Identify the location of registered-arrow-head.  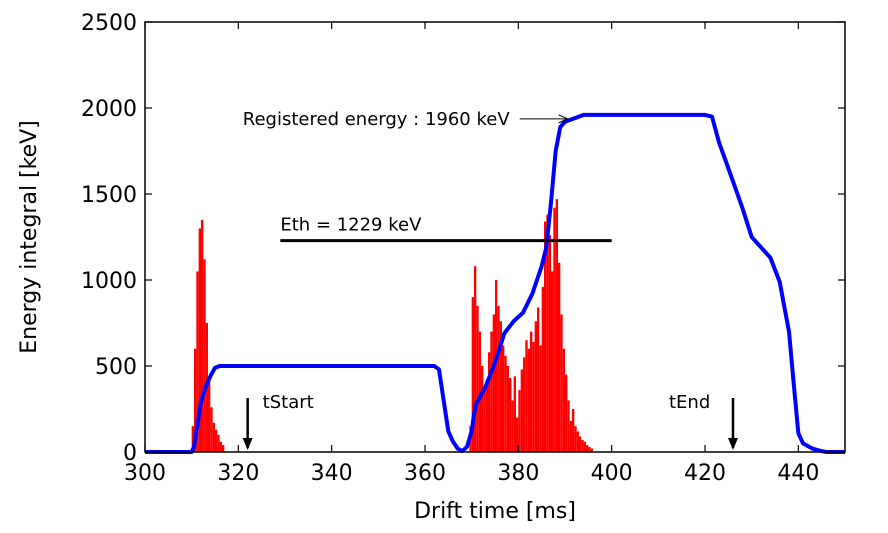
(563, 119).